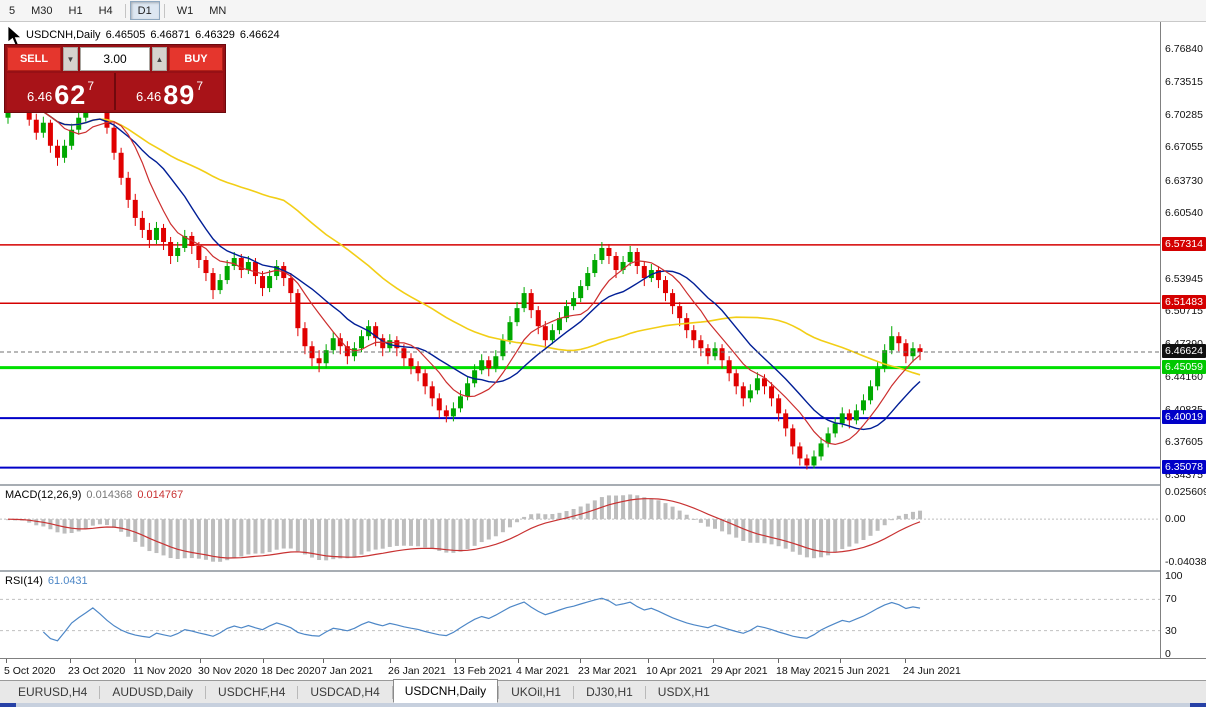 The width and height of the screenshot is (1206, 707). Describe the element at coordinates (170, 35) in the screenshot. I see `ohlc-high: 6.46871` at that location.